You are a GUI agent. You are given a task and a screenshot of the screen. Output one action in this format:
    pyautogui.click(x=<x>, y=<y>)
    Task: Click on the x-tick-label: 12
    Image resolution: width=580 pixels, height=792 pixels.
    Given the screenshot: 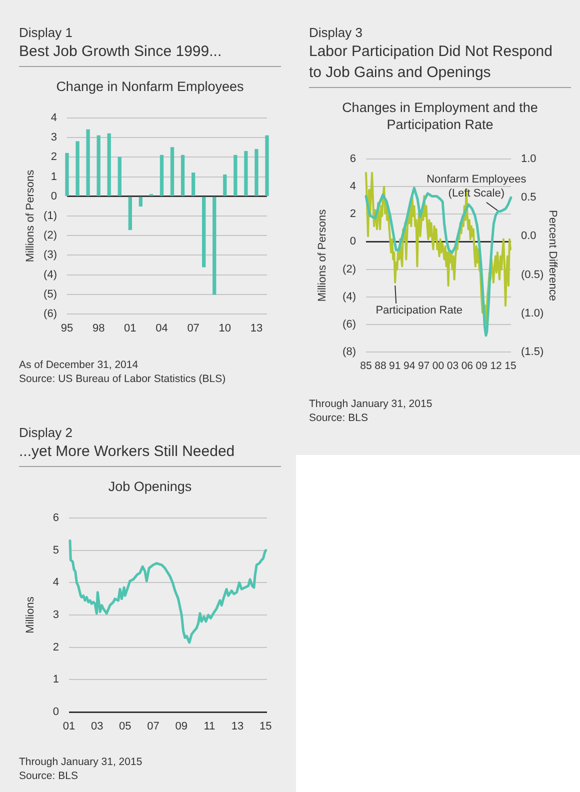 What is the action you would take?
    pyautogui.click(x=496, y=366)
    